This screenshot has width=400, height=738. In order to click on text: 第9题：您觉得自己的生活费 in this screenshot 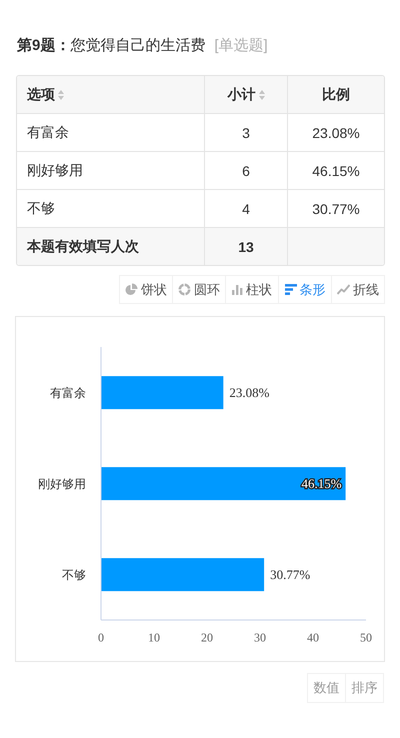, I will do `click(111, 45)`.